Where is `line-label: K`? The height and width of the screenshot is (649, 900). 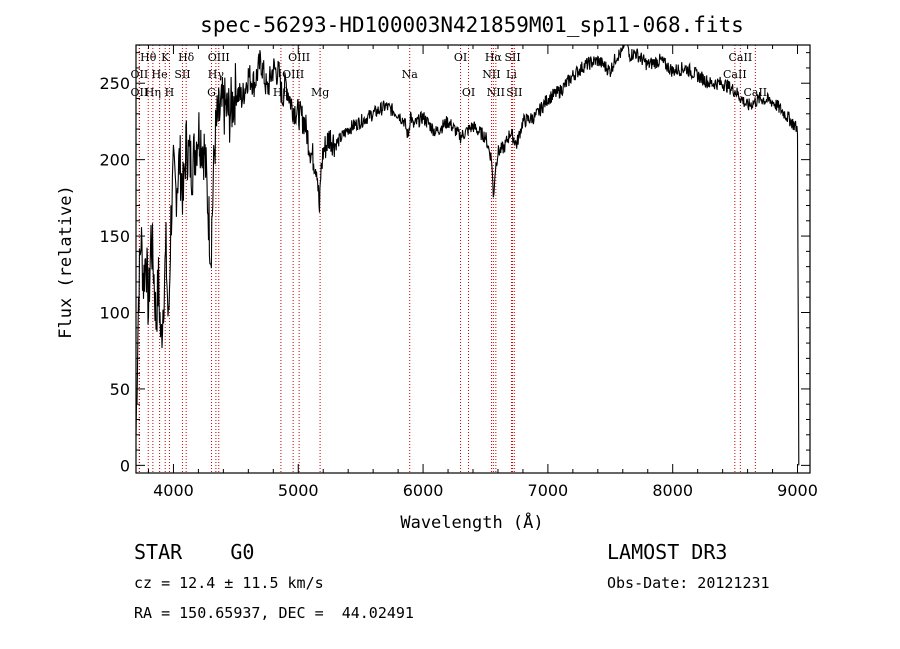 line-label: K is located at coordinates (165, 57).